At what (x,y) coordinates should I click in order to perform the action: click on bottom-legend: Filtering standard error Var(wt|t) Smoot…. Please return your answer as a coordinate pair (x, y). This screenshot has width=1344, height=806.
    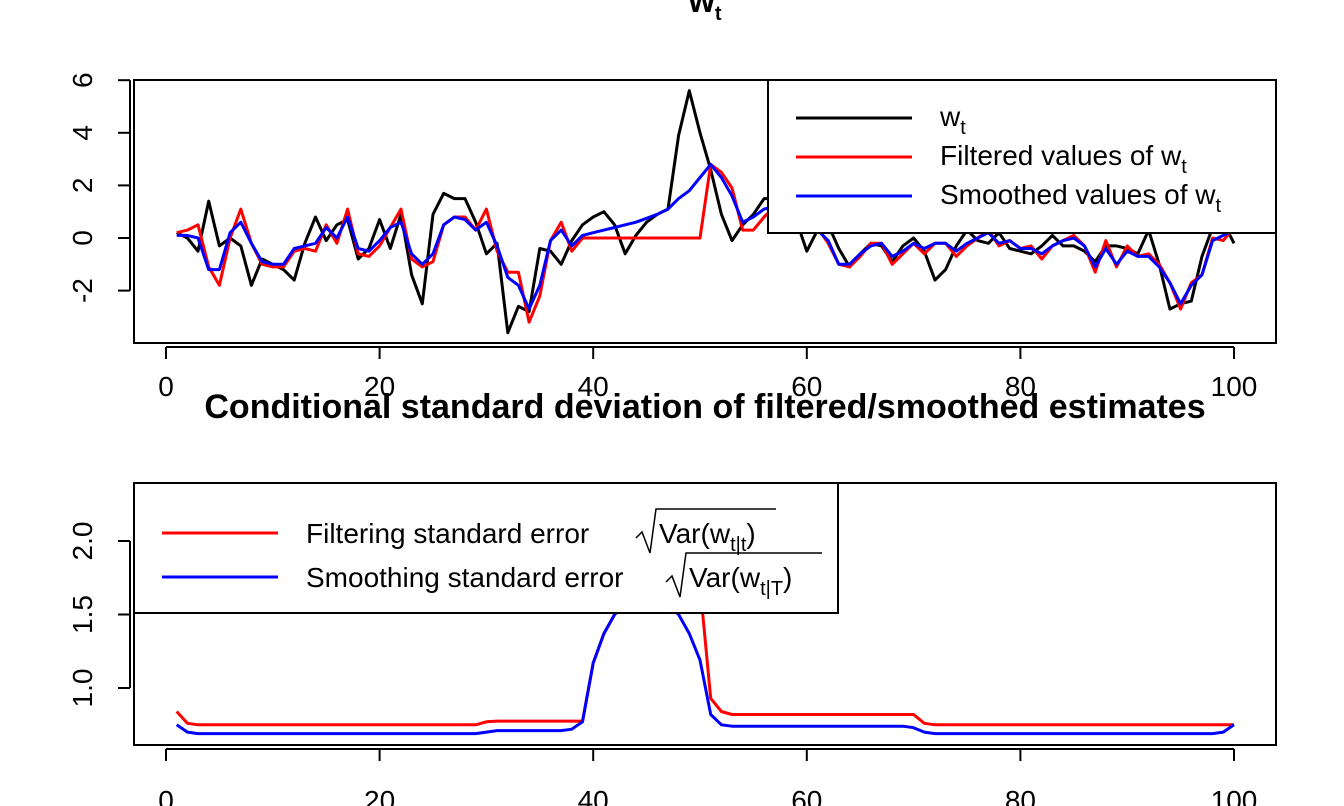
    Looking at the image, I should click on (486, 548).